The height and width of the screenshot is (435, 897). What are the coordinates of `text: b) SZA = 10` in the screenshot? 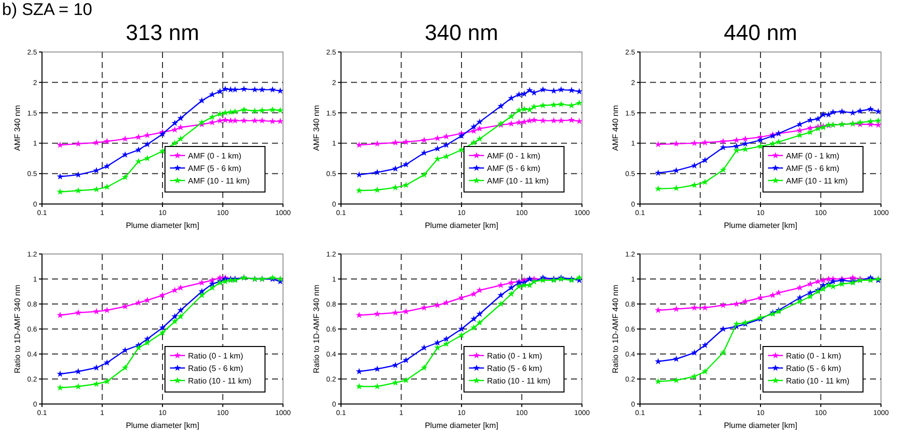 It's located at (47, 9).